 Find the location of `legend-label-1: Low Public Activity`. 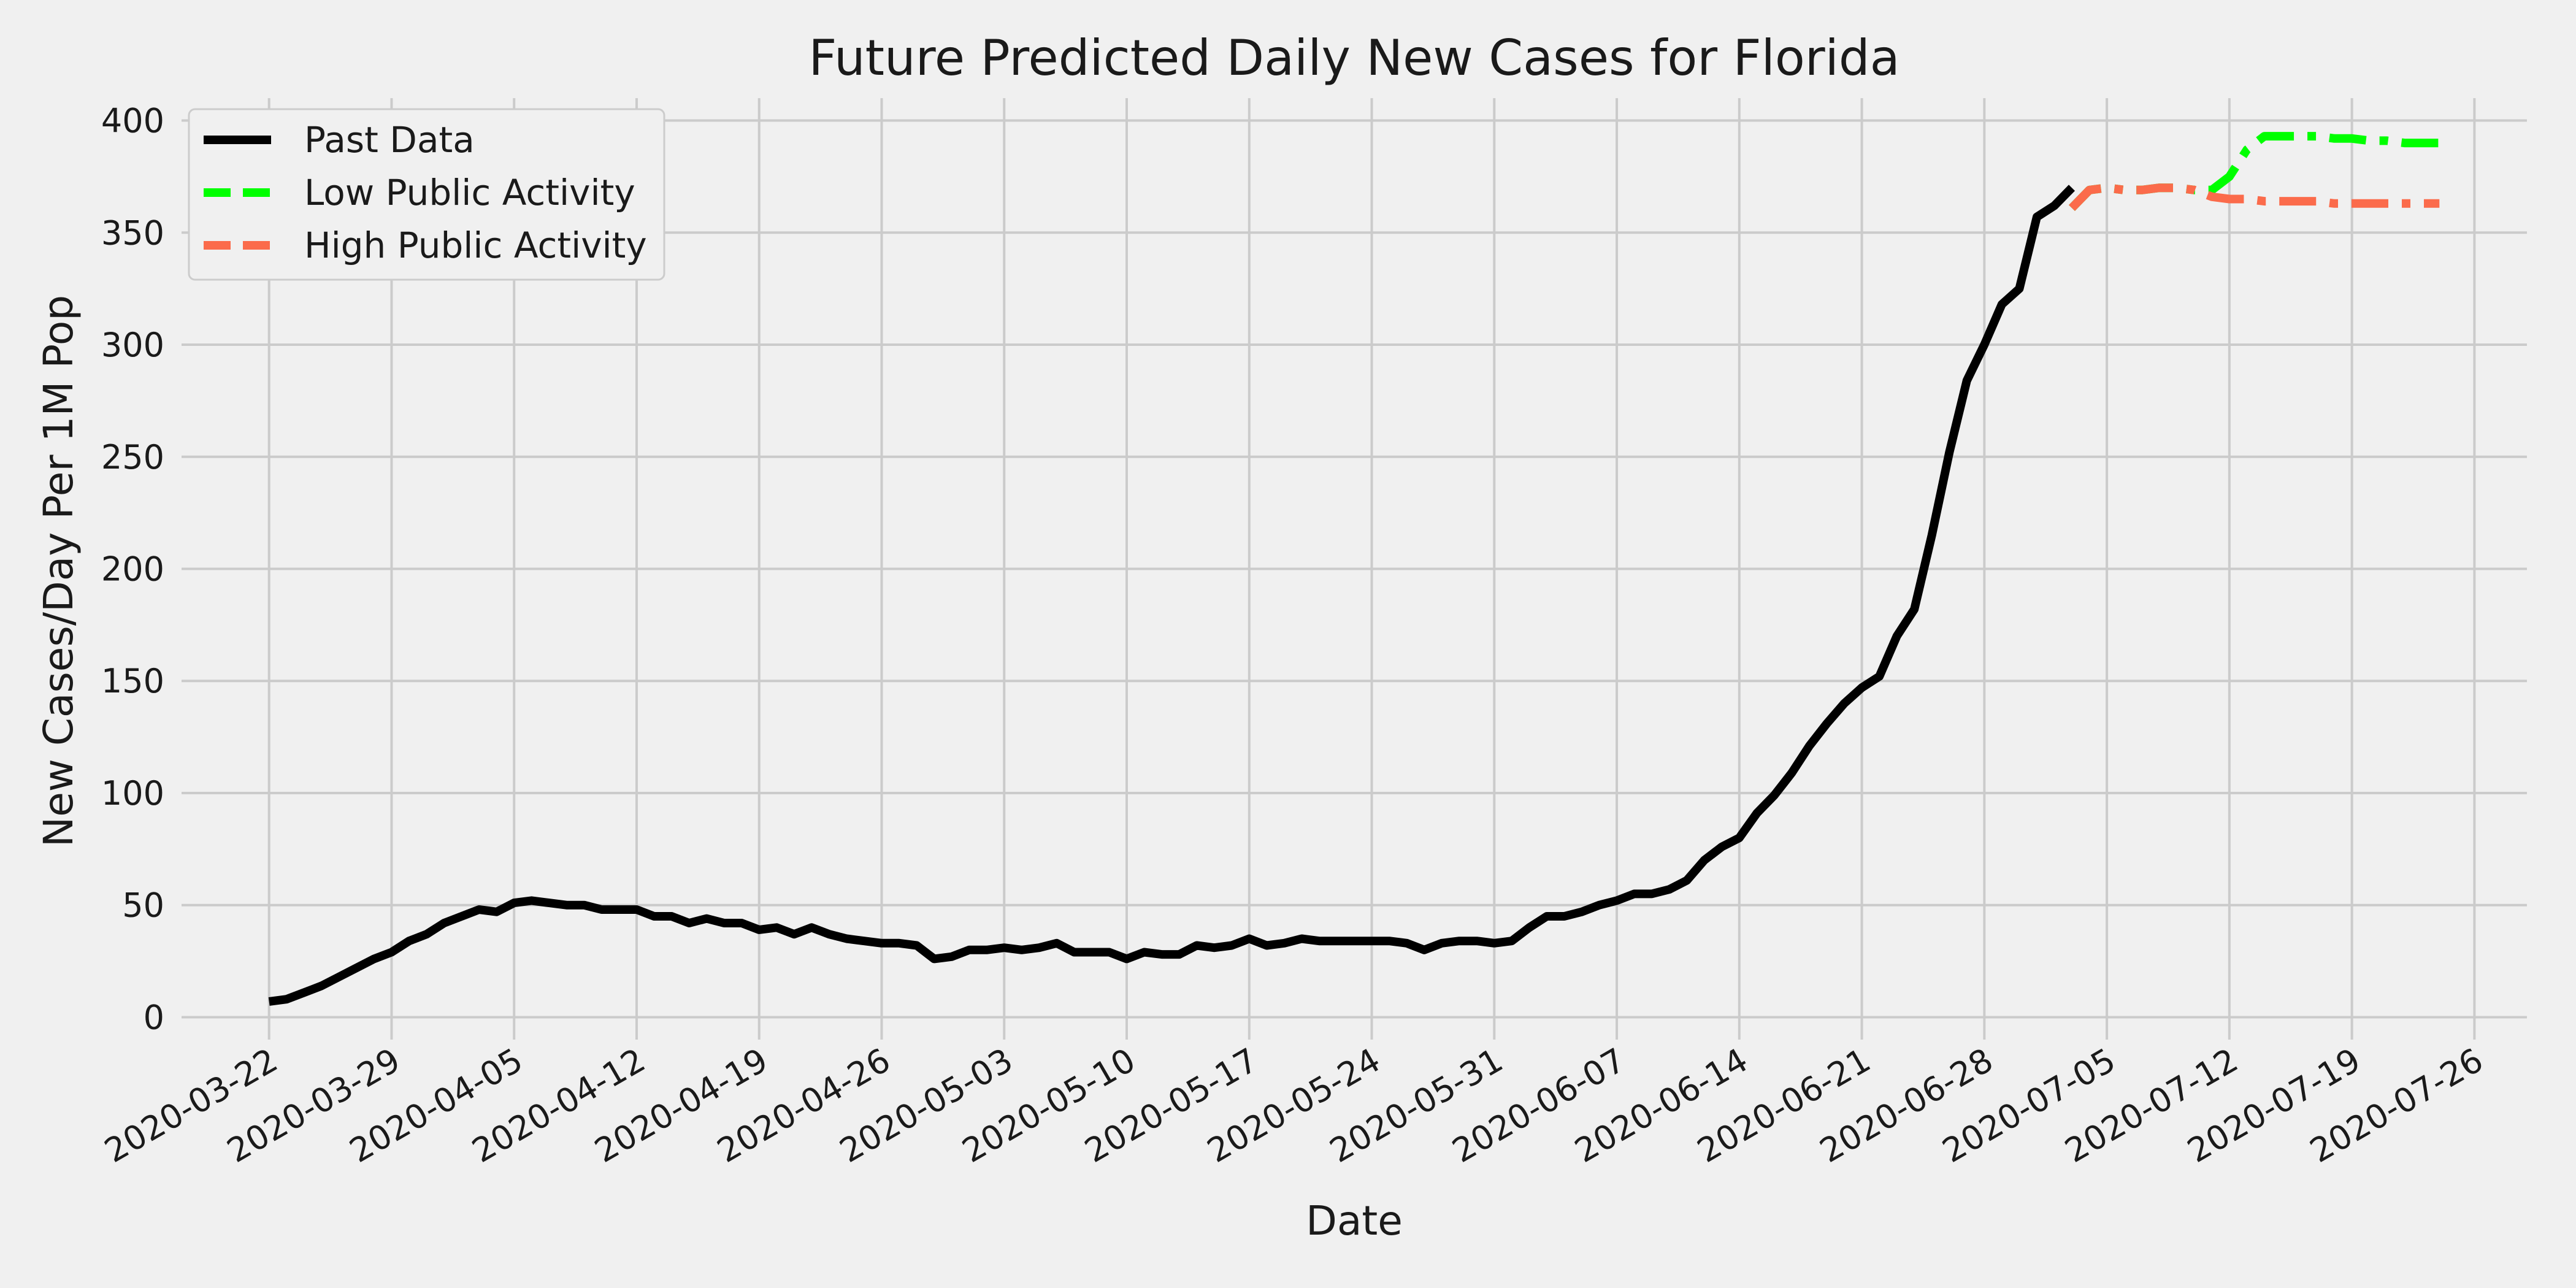

legend-label-1: Low Public Activity is located at coordinates (469, 192).